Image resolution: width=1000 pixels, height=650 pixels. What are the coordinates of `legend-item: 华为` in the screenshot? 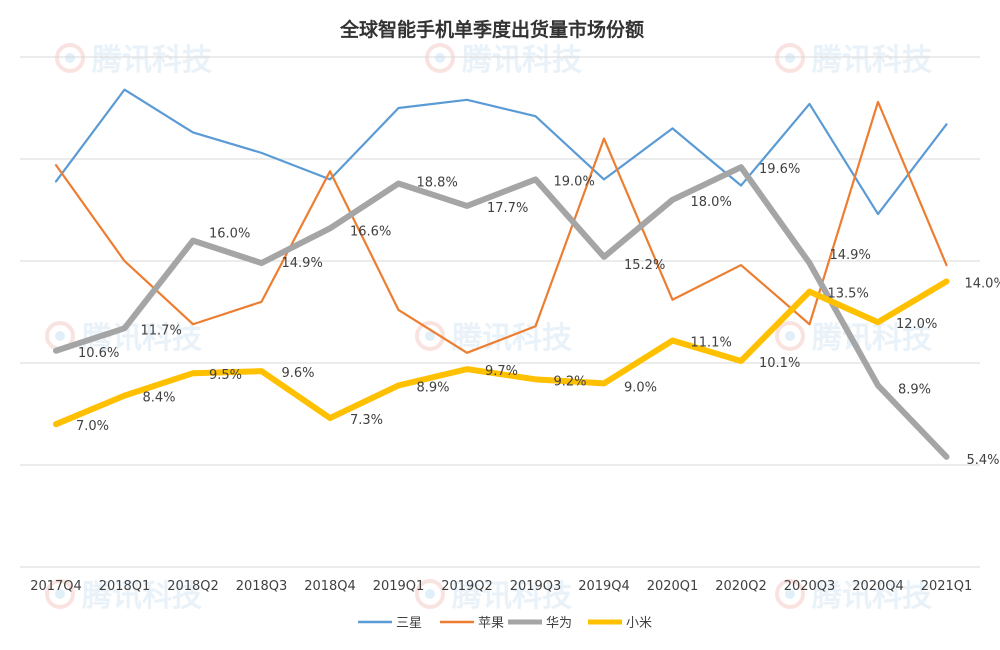 It's located at (540, 623).